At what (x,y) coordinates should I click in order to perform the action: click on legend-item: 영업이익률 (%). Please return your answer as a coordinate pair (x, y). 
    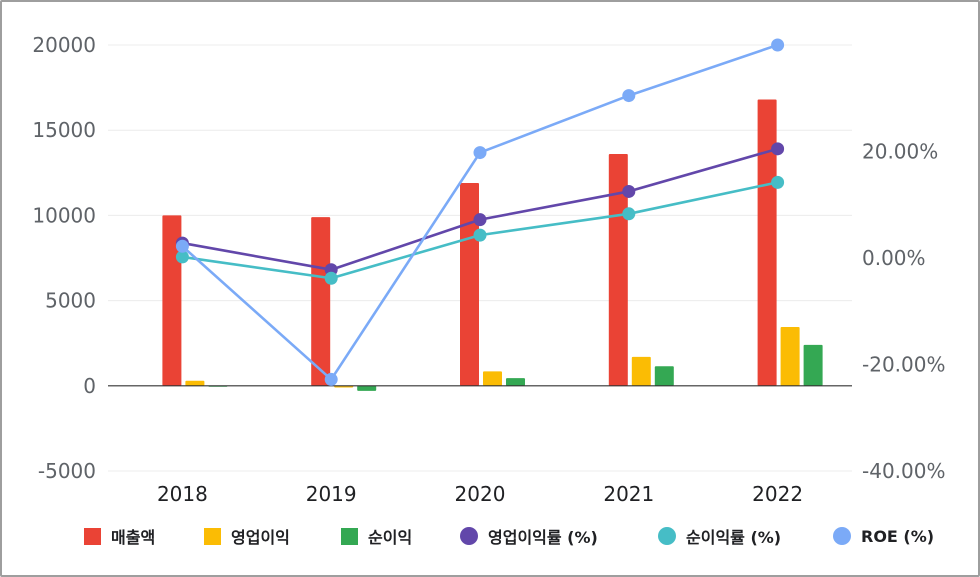
    Looking at the image, I should click on (529, 536).